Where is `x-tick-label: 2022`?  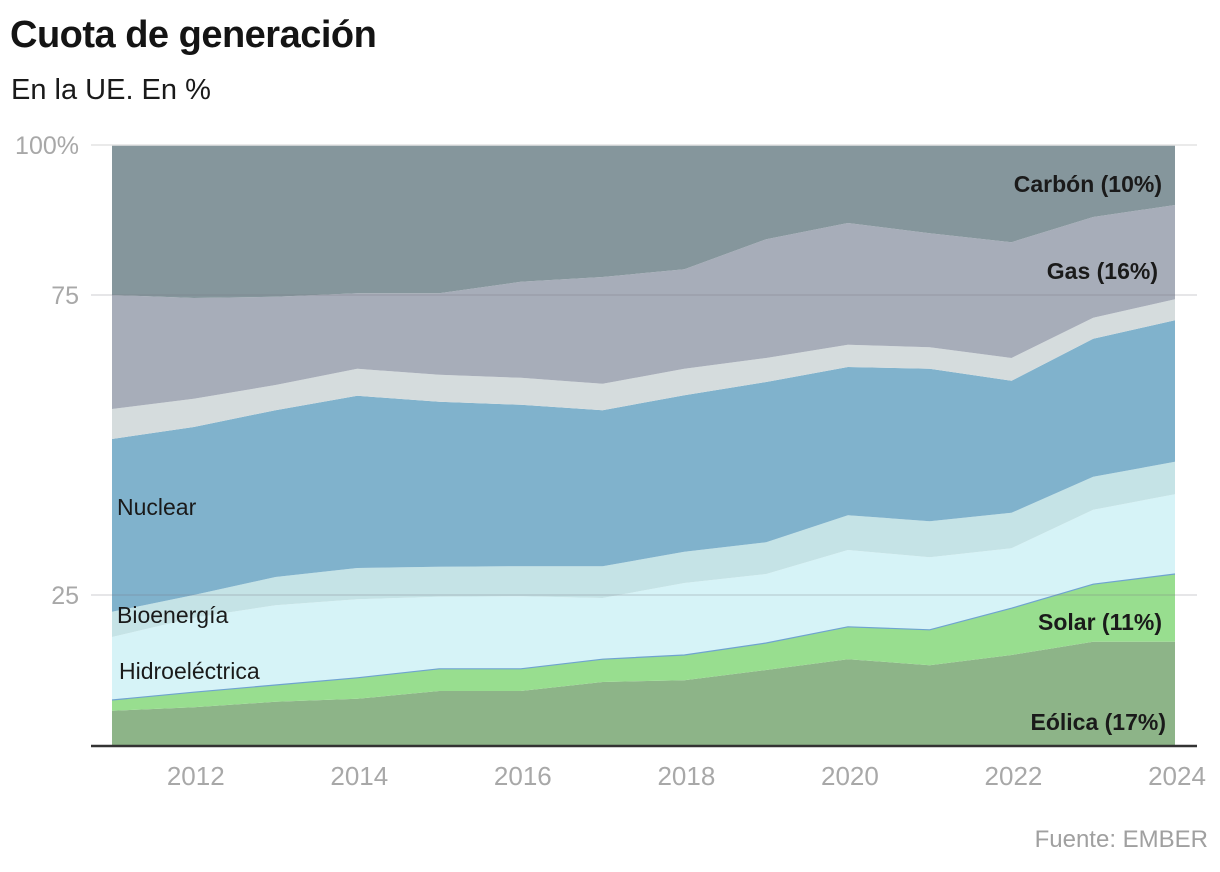
x-tick-label: 2022 is located at coordinates (1014, 776).